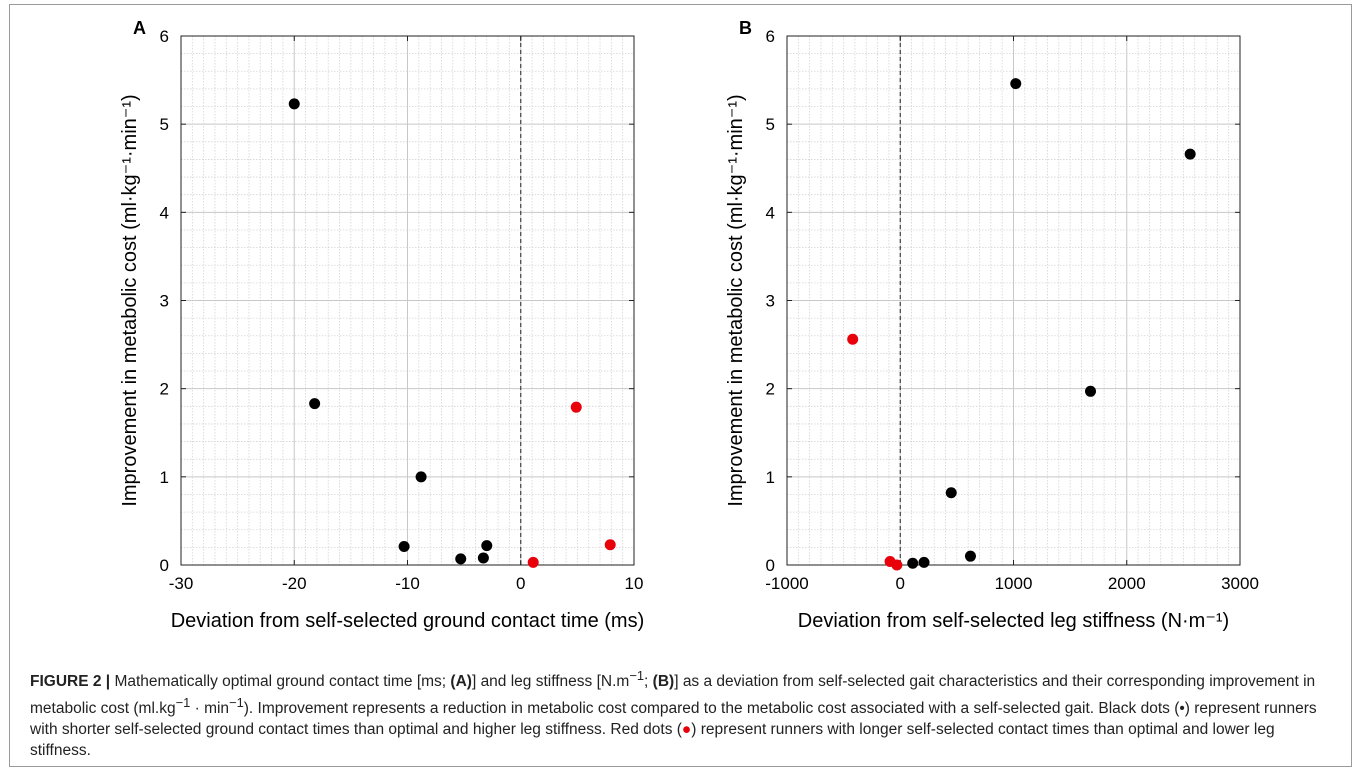 This screenshot has width=1358, height=774. Describe the element at coordinates (407, 583) in the screenshot. I see `x-tick-label: -10` at that location.